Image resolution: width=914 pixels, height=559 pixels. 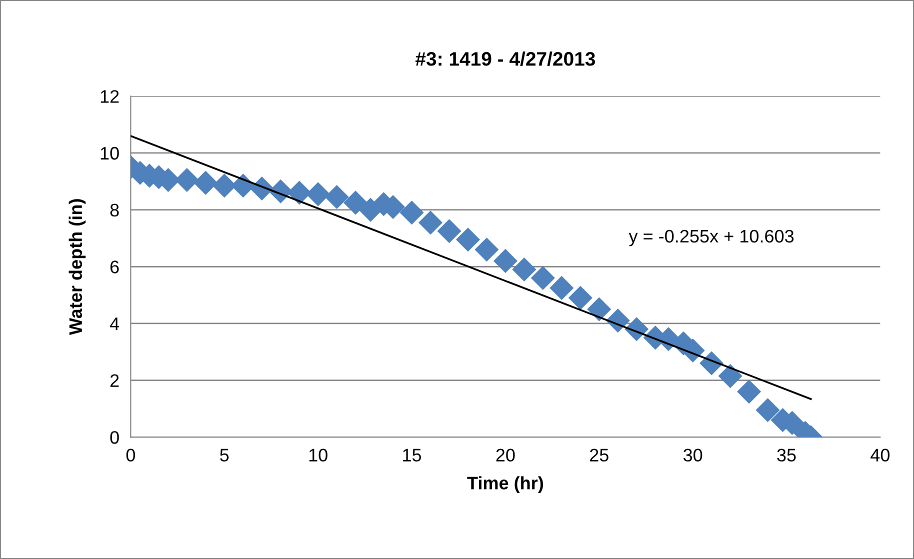 What do you see at coordinates (115, 324) in the screenshot?
I see `y-tick-label: 4` at bounding box center [115, 324].